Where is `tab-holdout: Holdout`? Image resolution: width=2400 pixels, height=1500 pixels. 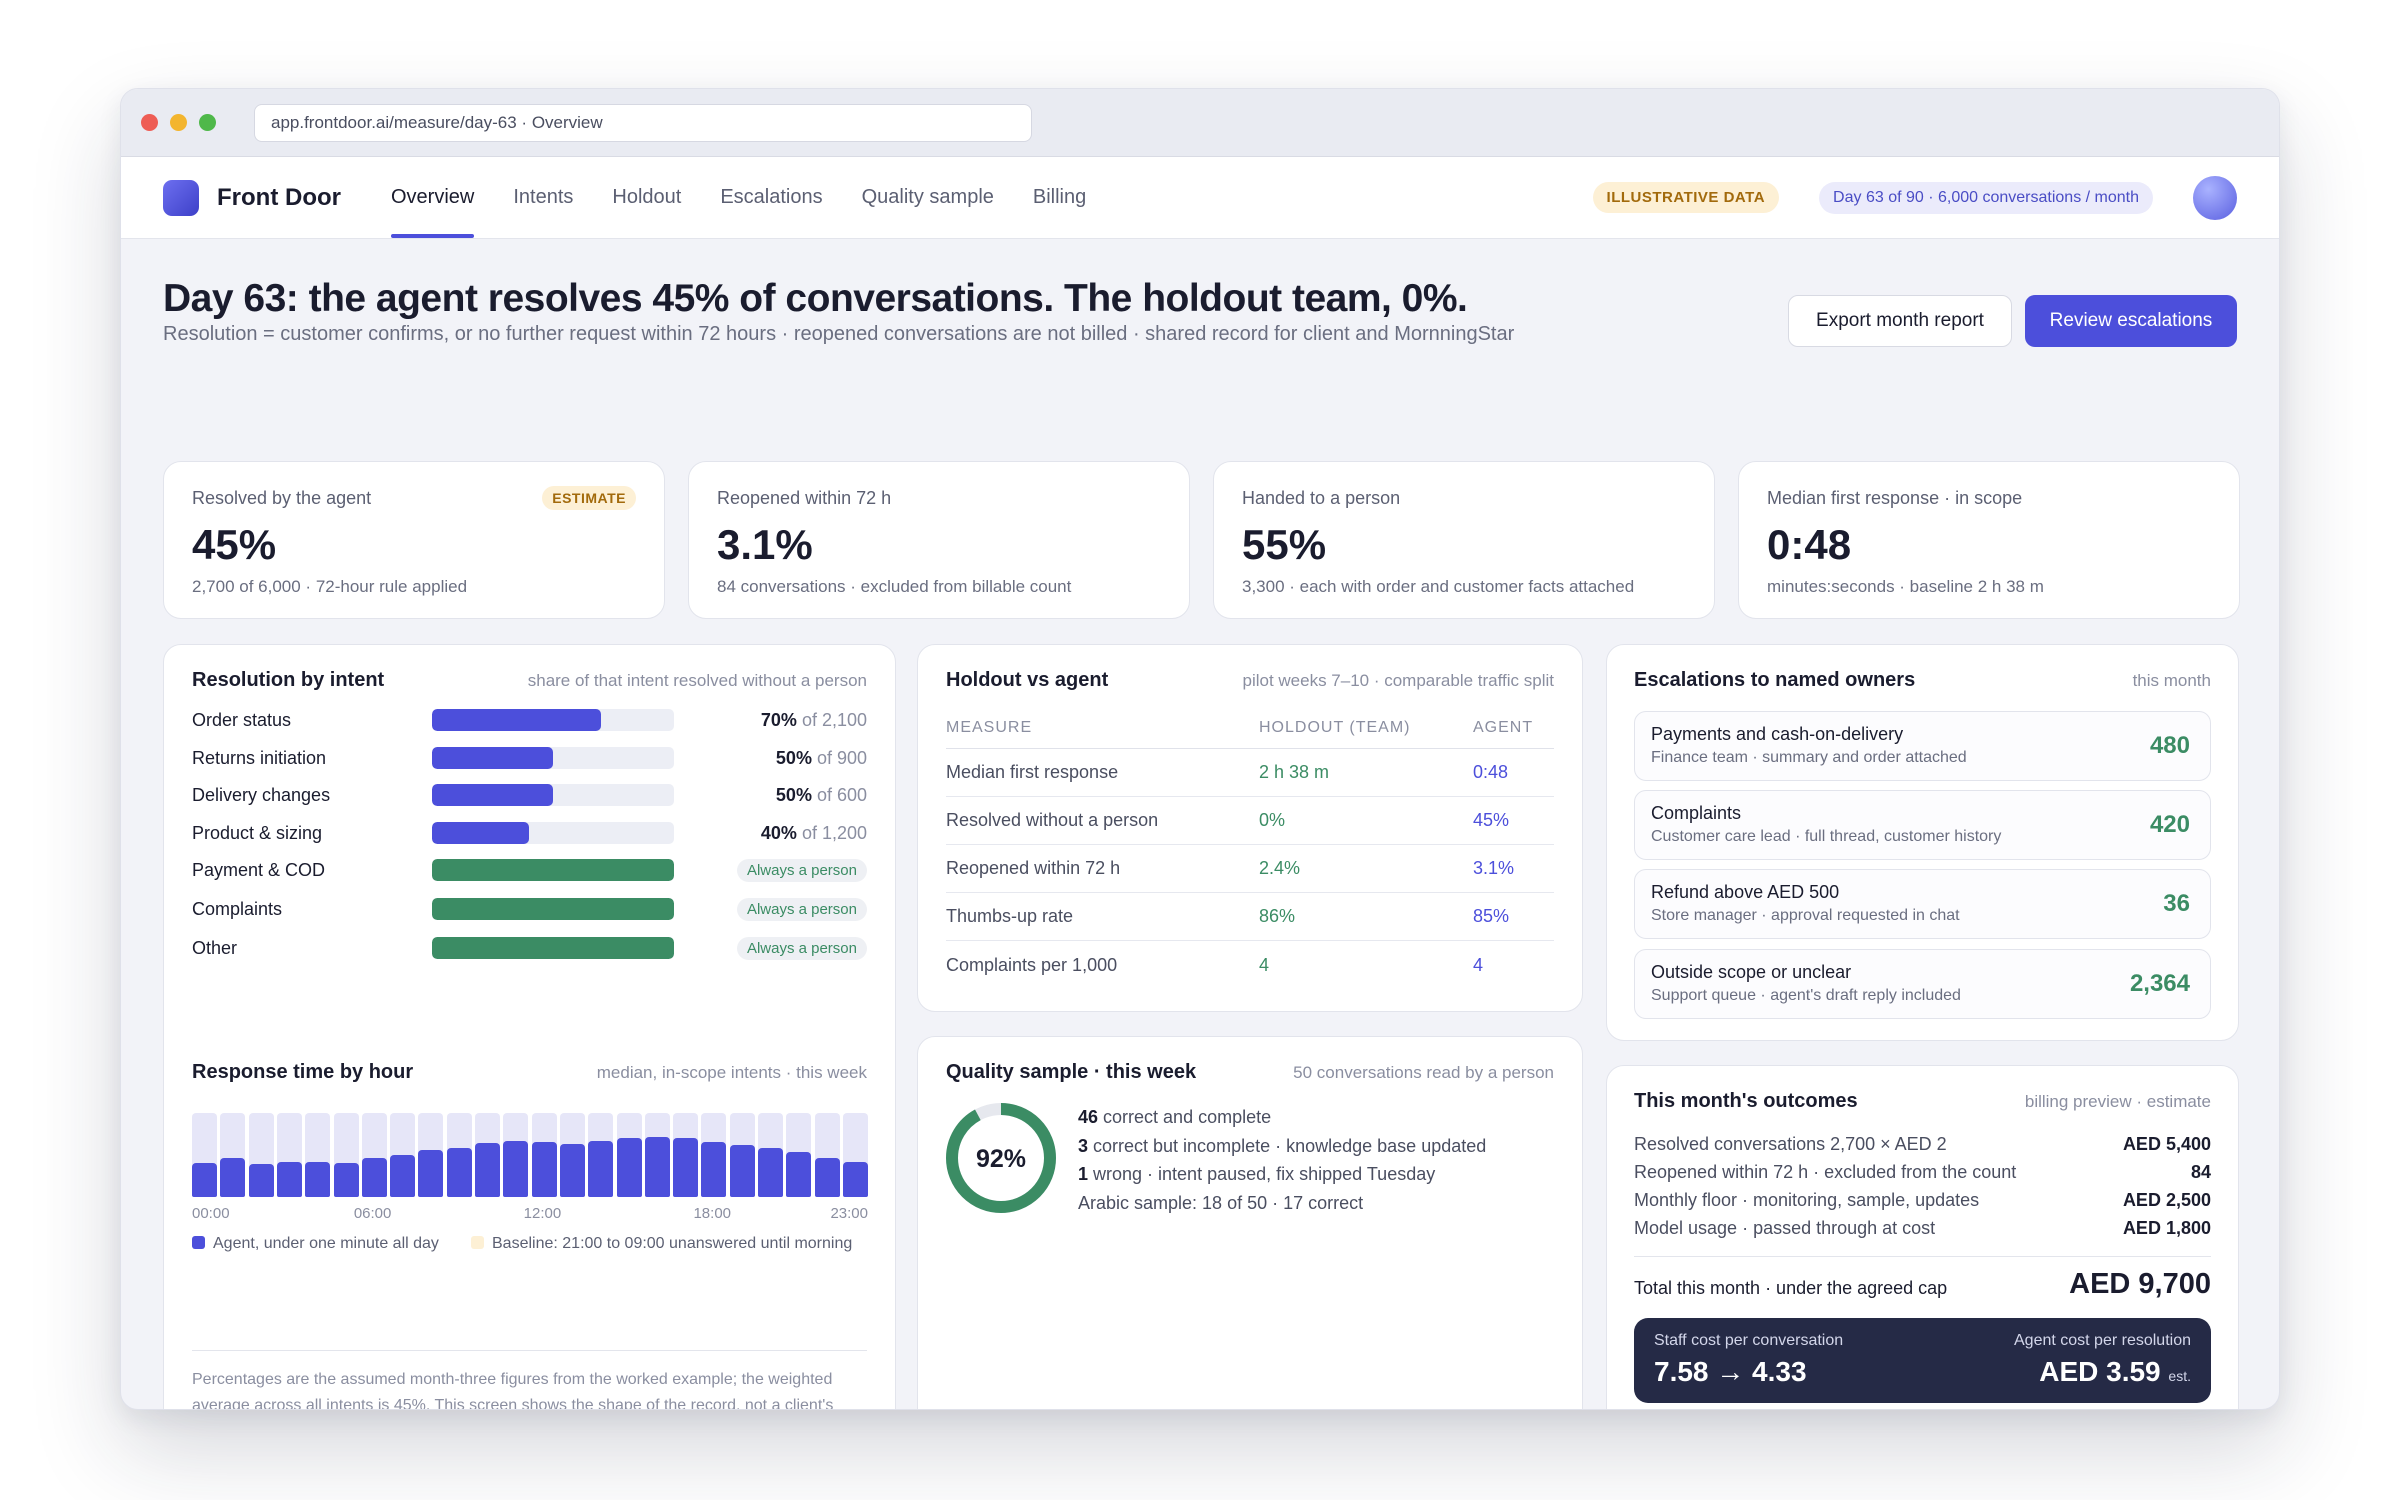 tab-holdout: Holdout is located at coordinates (647, 197).